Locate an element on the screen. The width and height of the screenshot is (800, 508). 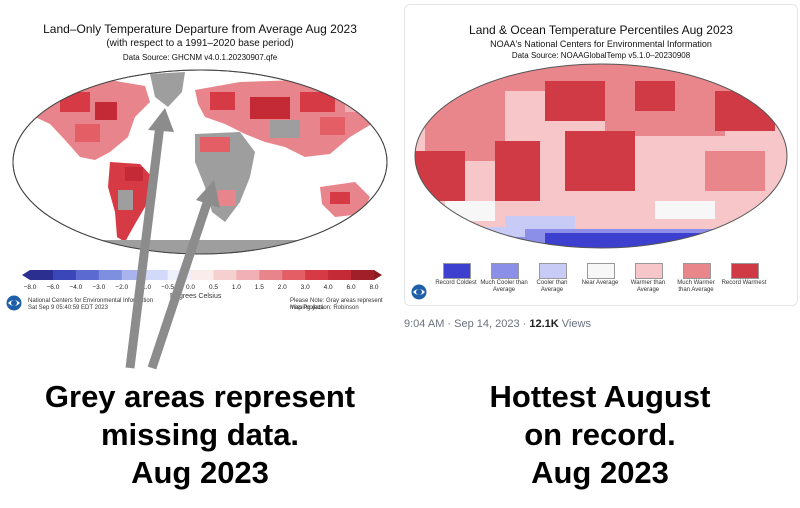
arrow-to-greenland-head is located at coordinates (161, 120).